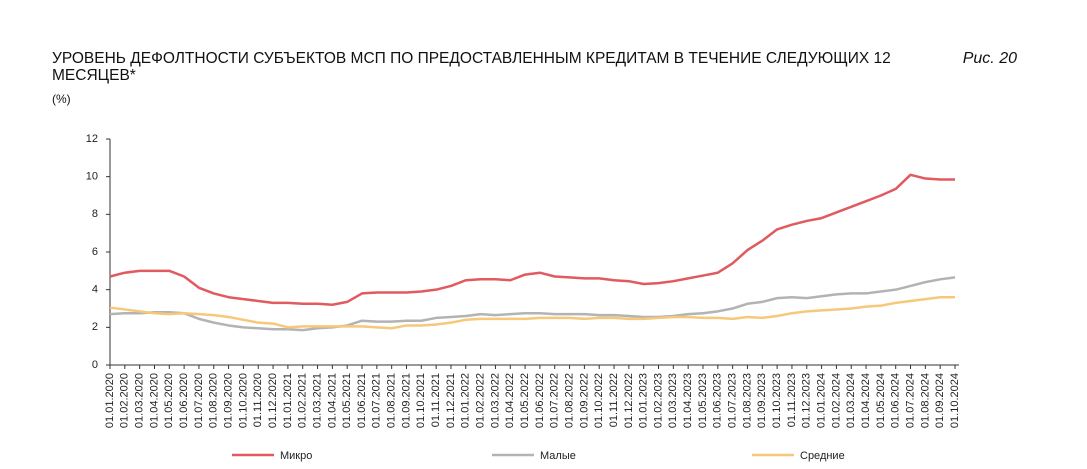 This screenshot has width=1087, height=469. Describe the element at coordinates (881, 400) in the screenshot. I see `x-tick-label: 01.05.2024` at that location.